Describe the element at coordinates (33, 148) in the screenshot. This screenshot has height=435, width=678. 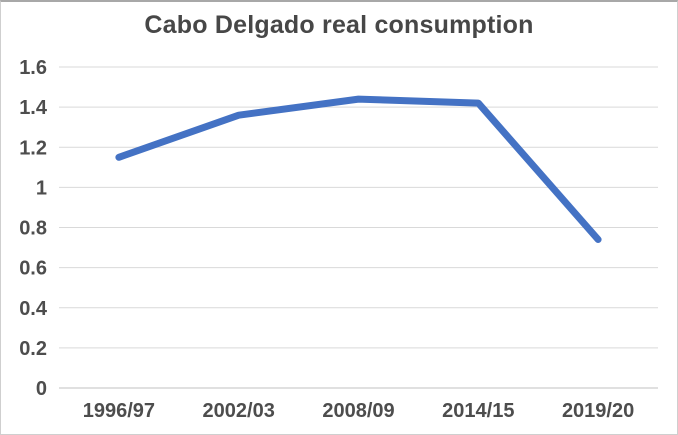
I see `y-tick-label: 1.2` at that location.